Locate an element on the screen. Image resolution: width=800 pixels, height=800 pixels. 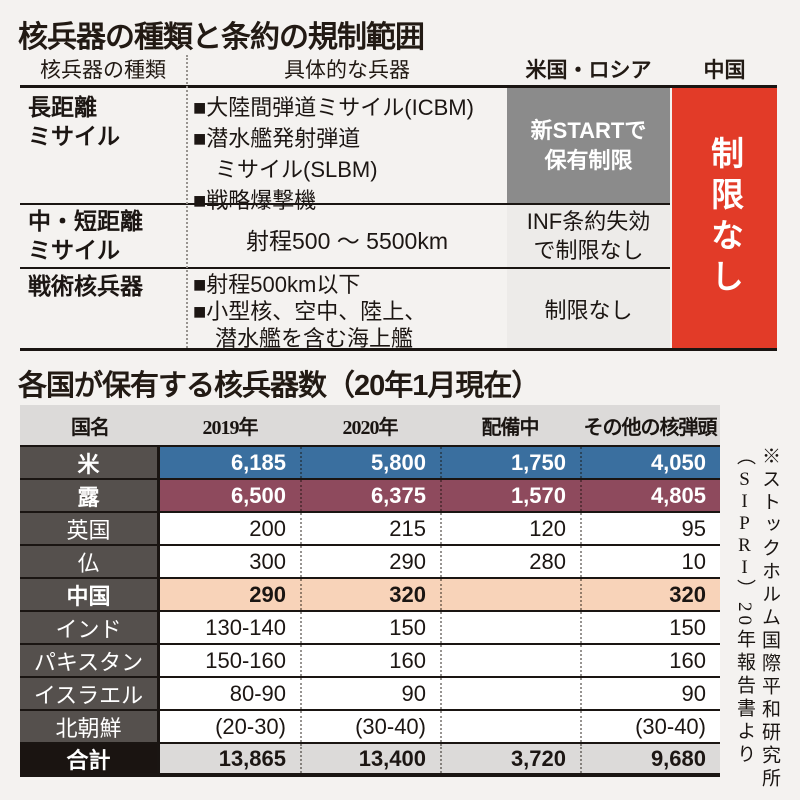
list-item: ■大陸間弾道ミサイル(ICBM) is located at coordinates (333, 107).